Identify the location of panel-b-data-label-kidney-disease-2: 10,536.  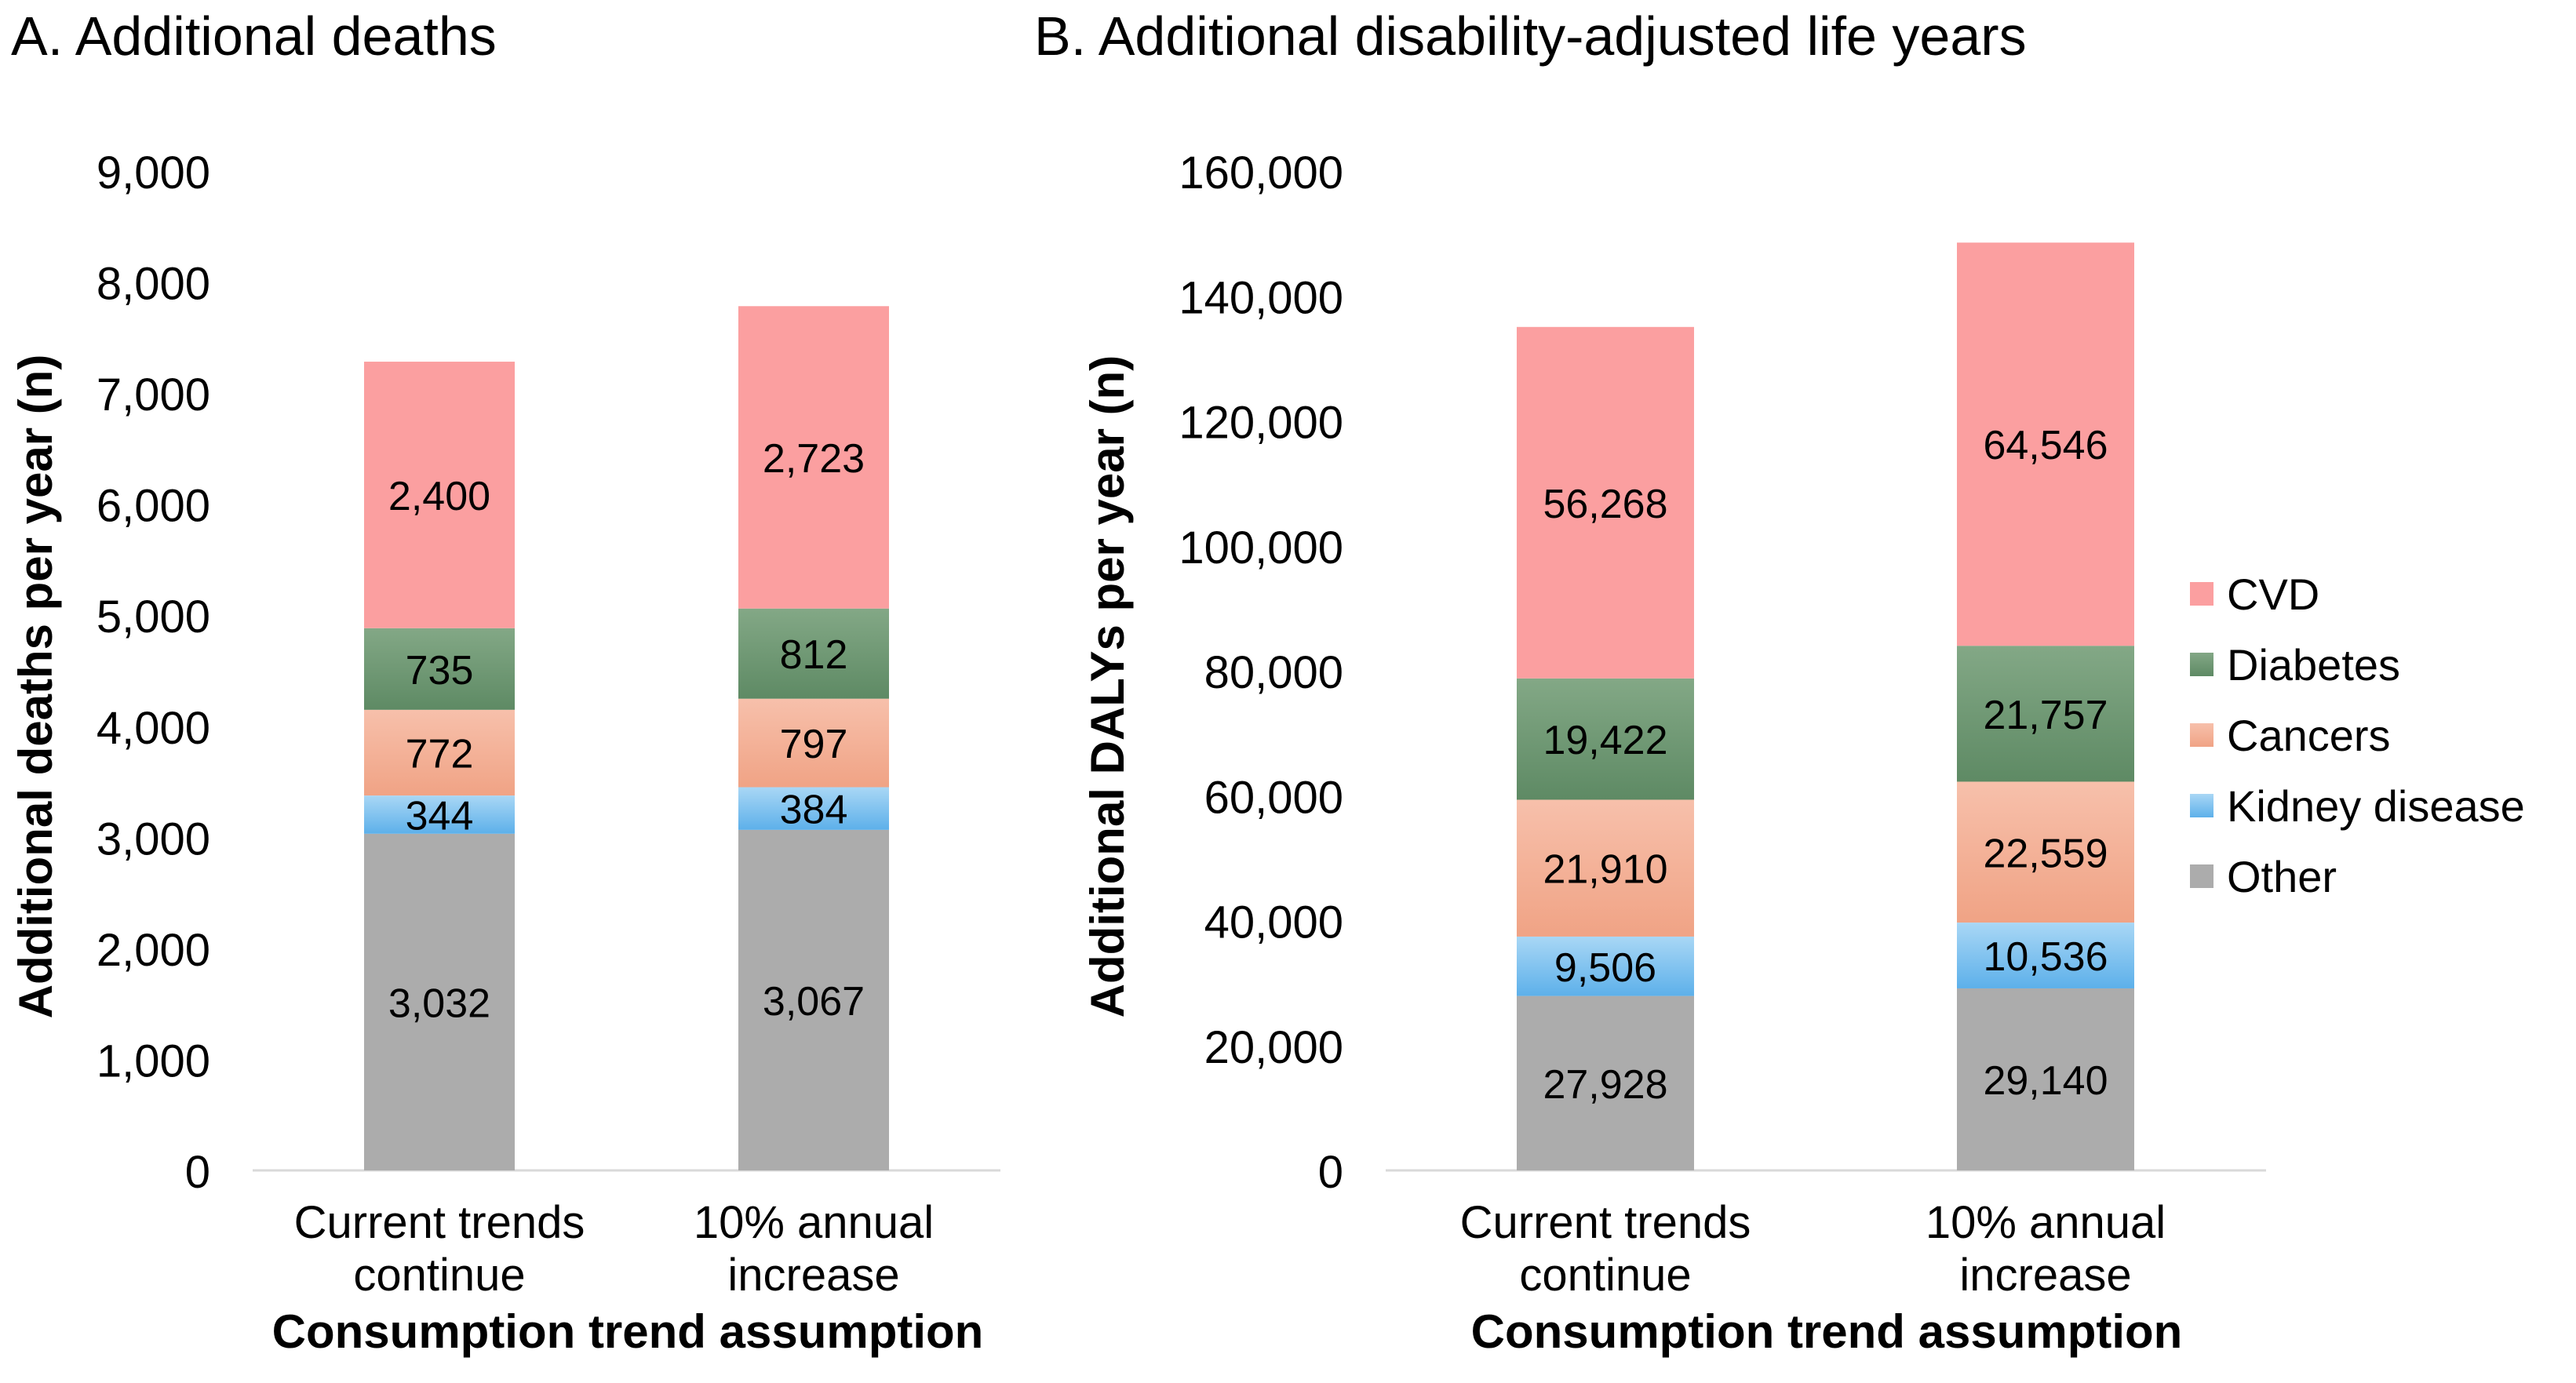
(2045, 957).